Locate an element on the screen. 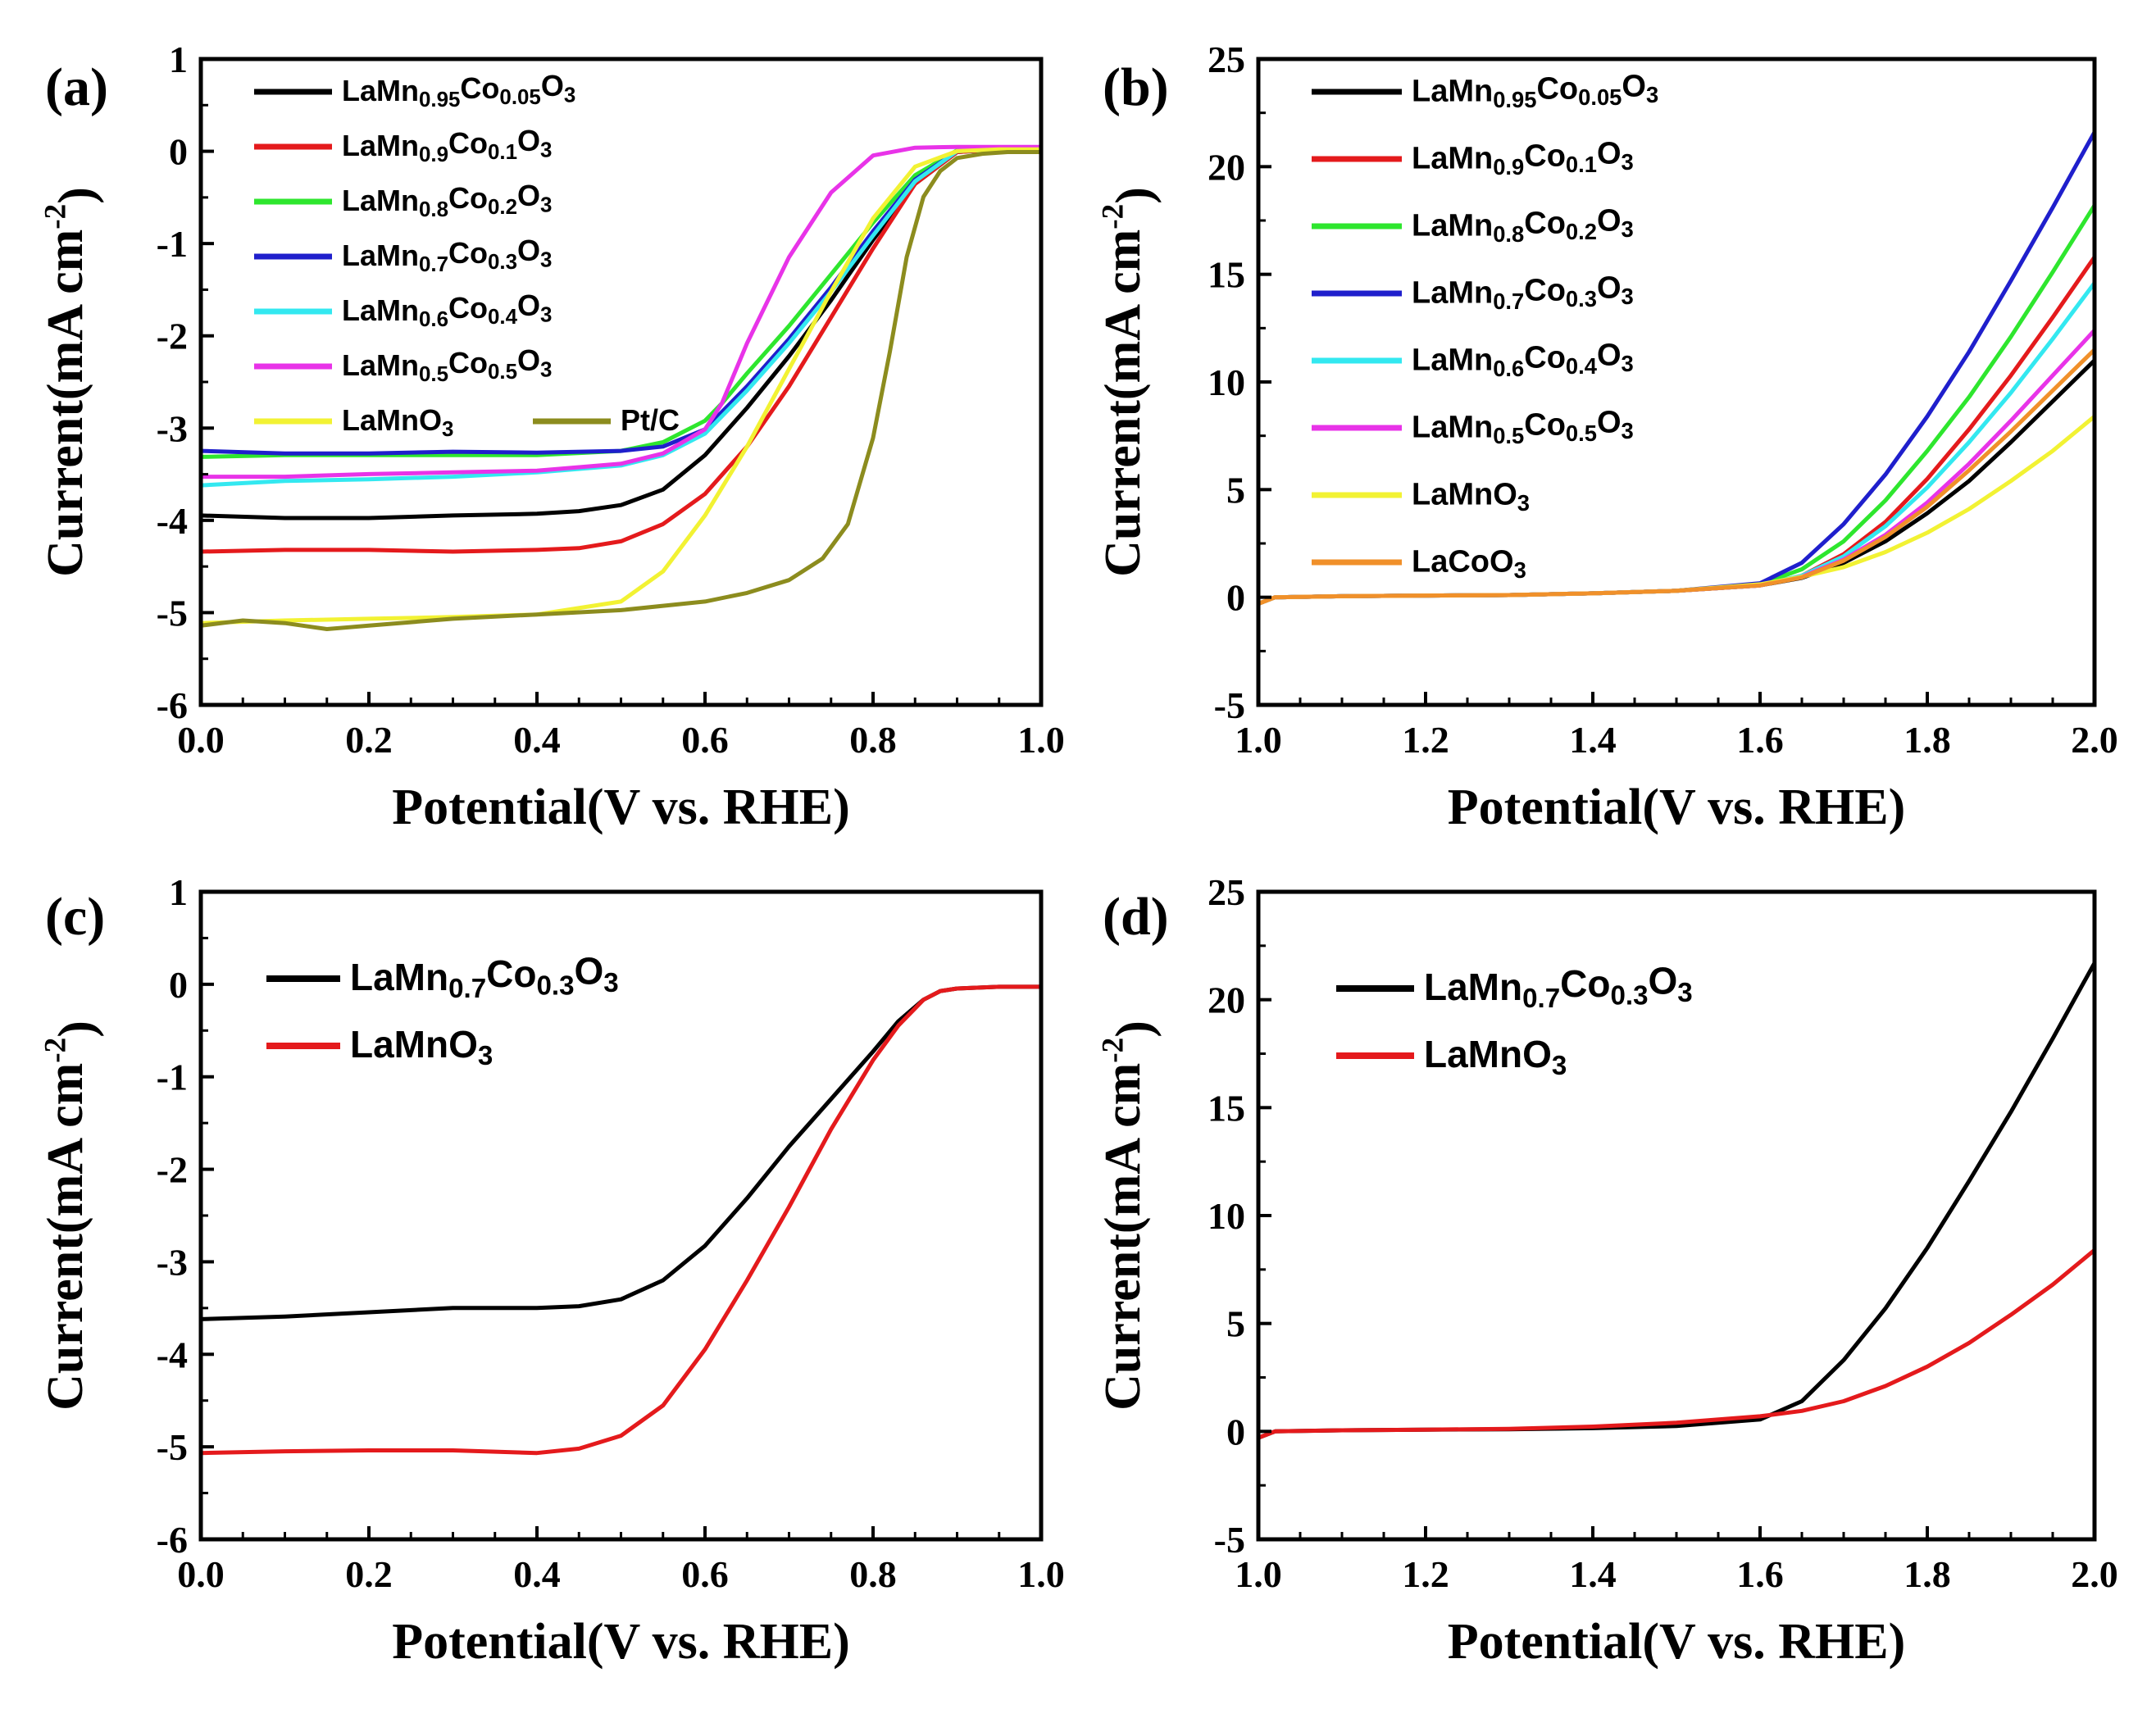  label-part: Current(mA cm is located at coordinates (1123, 1237).